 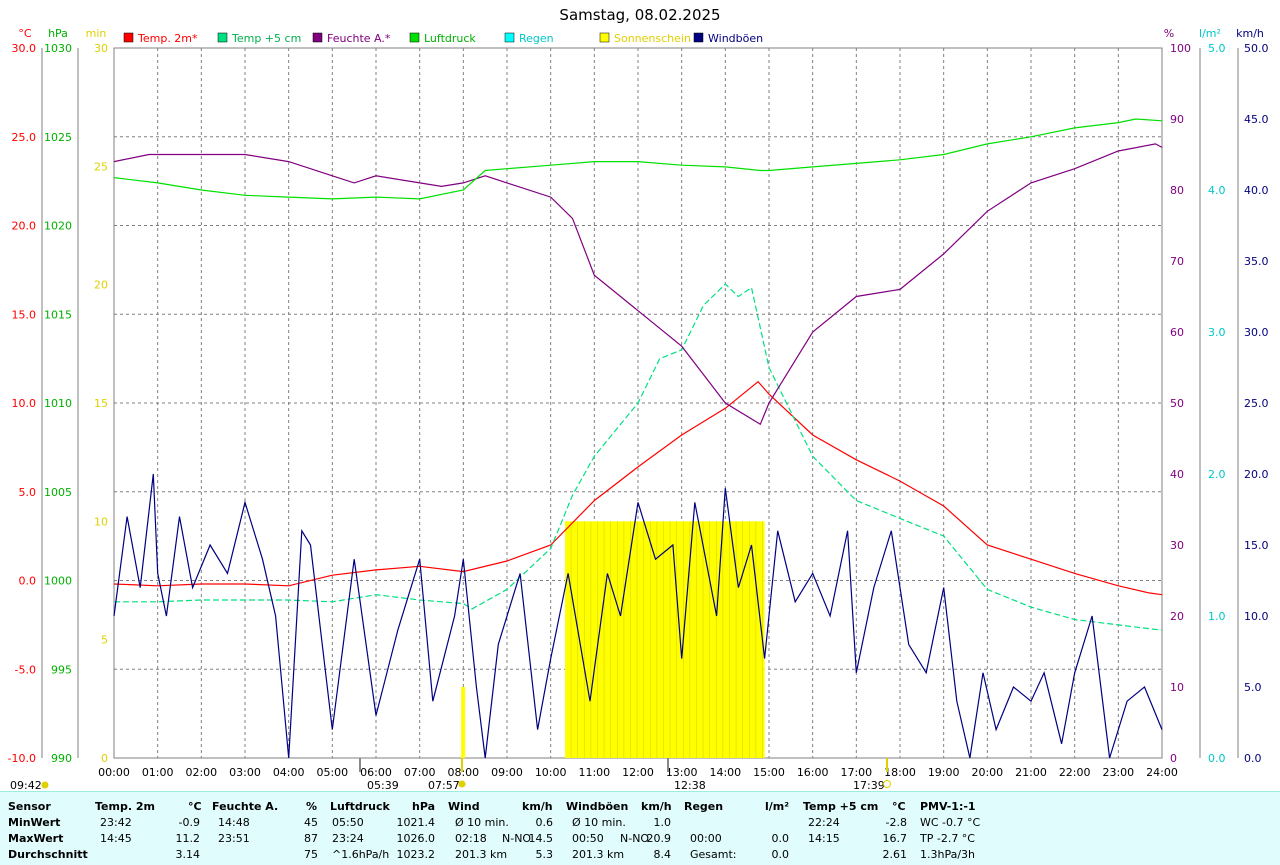 I want to click on summary-cell-g_val: 1.0, so click(x=662, y=822).